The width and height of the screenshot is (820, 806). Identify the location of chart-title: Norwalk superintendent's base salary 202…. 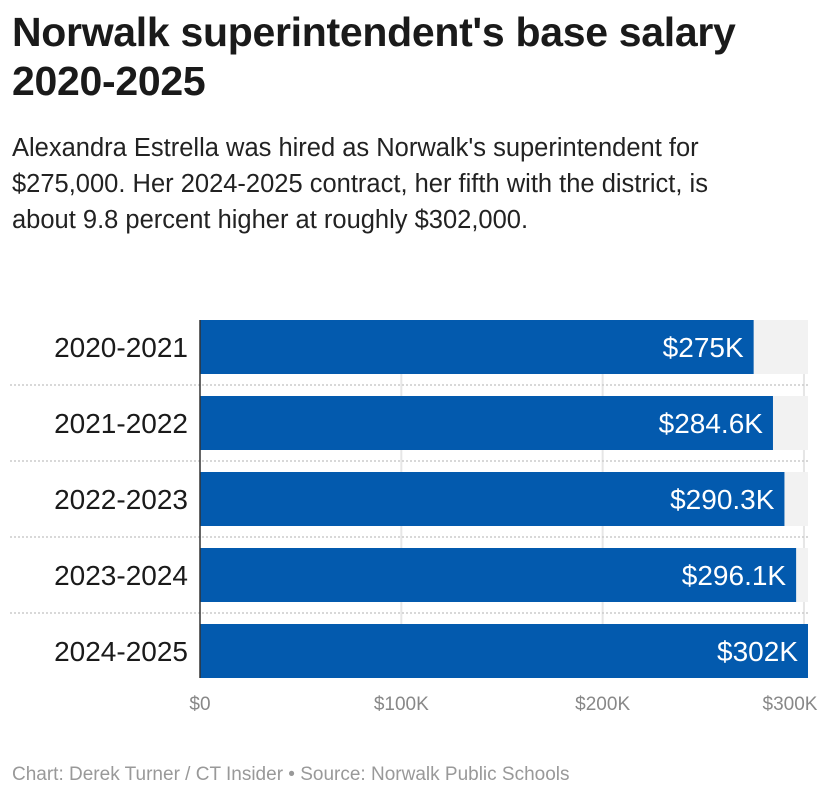
(374, 56).